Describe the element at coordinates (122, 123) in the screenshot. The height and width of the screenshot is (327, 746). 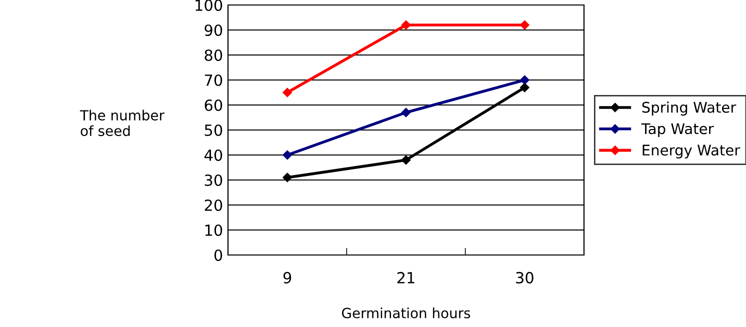
I see `y-axis-title: The number of seed` at that location.